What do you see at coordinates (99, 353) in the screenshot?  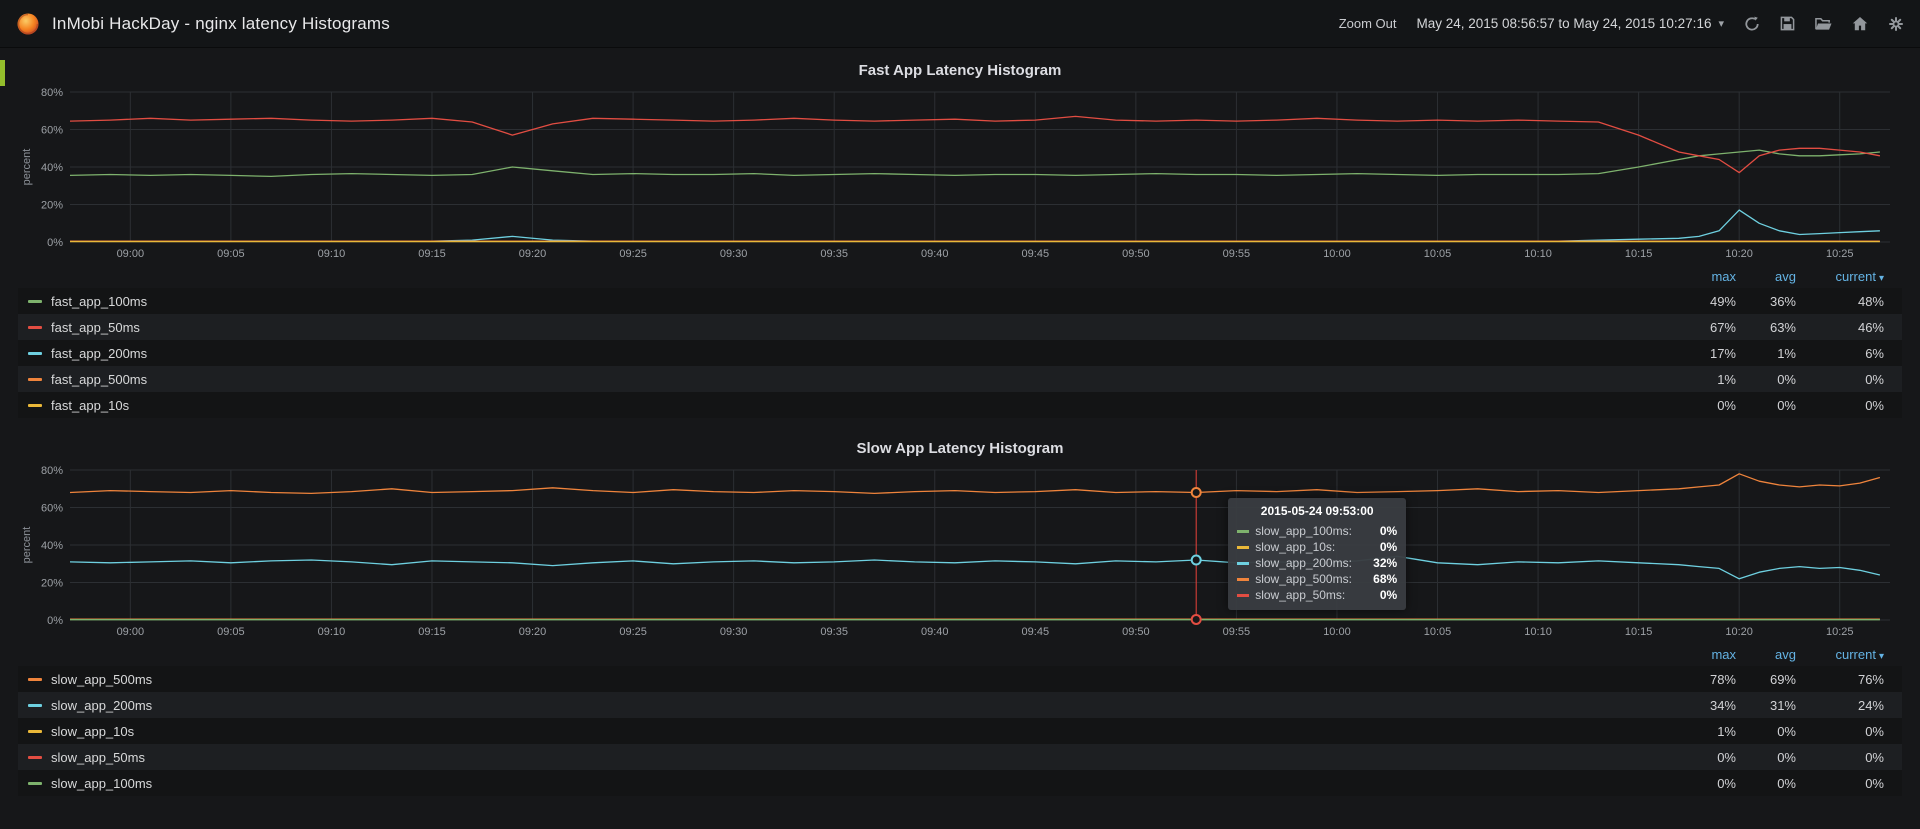 I see `series-name: fast_app_200ms` at bounding box center [99, 353].